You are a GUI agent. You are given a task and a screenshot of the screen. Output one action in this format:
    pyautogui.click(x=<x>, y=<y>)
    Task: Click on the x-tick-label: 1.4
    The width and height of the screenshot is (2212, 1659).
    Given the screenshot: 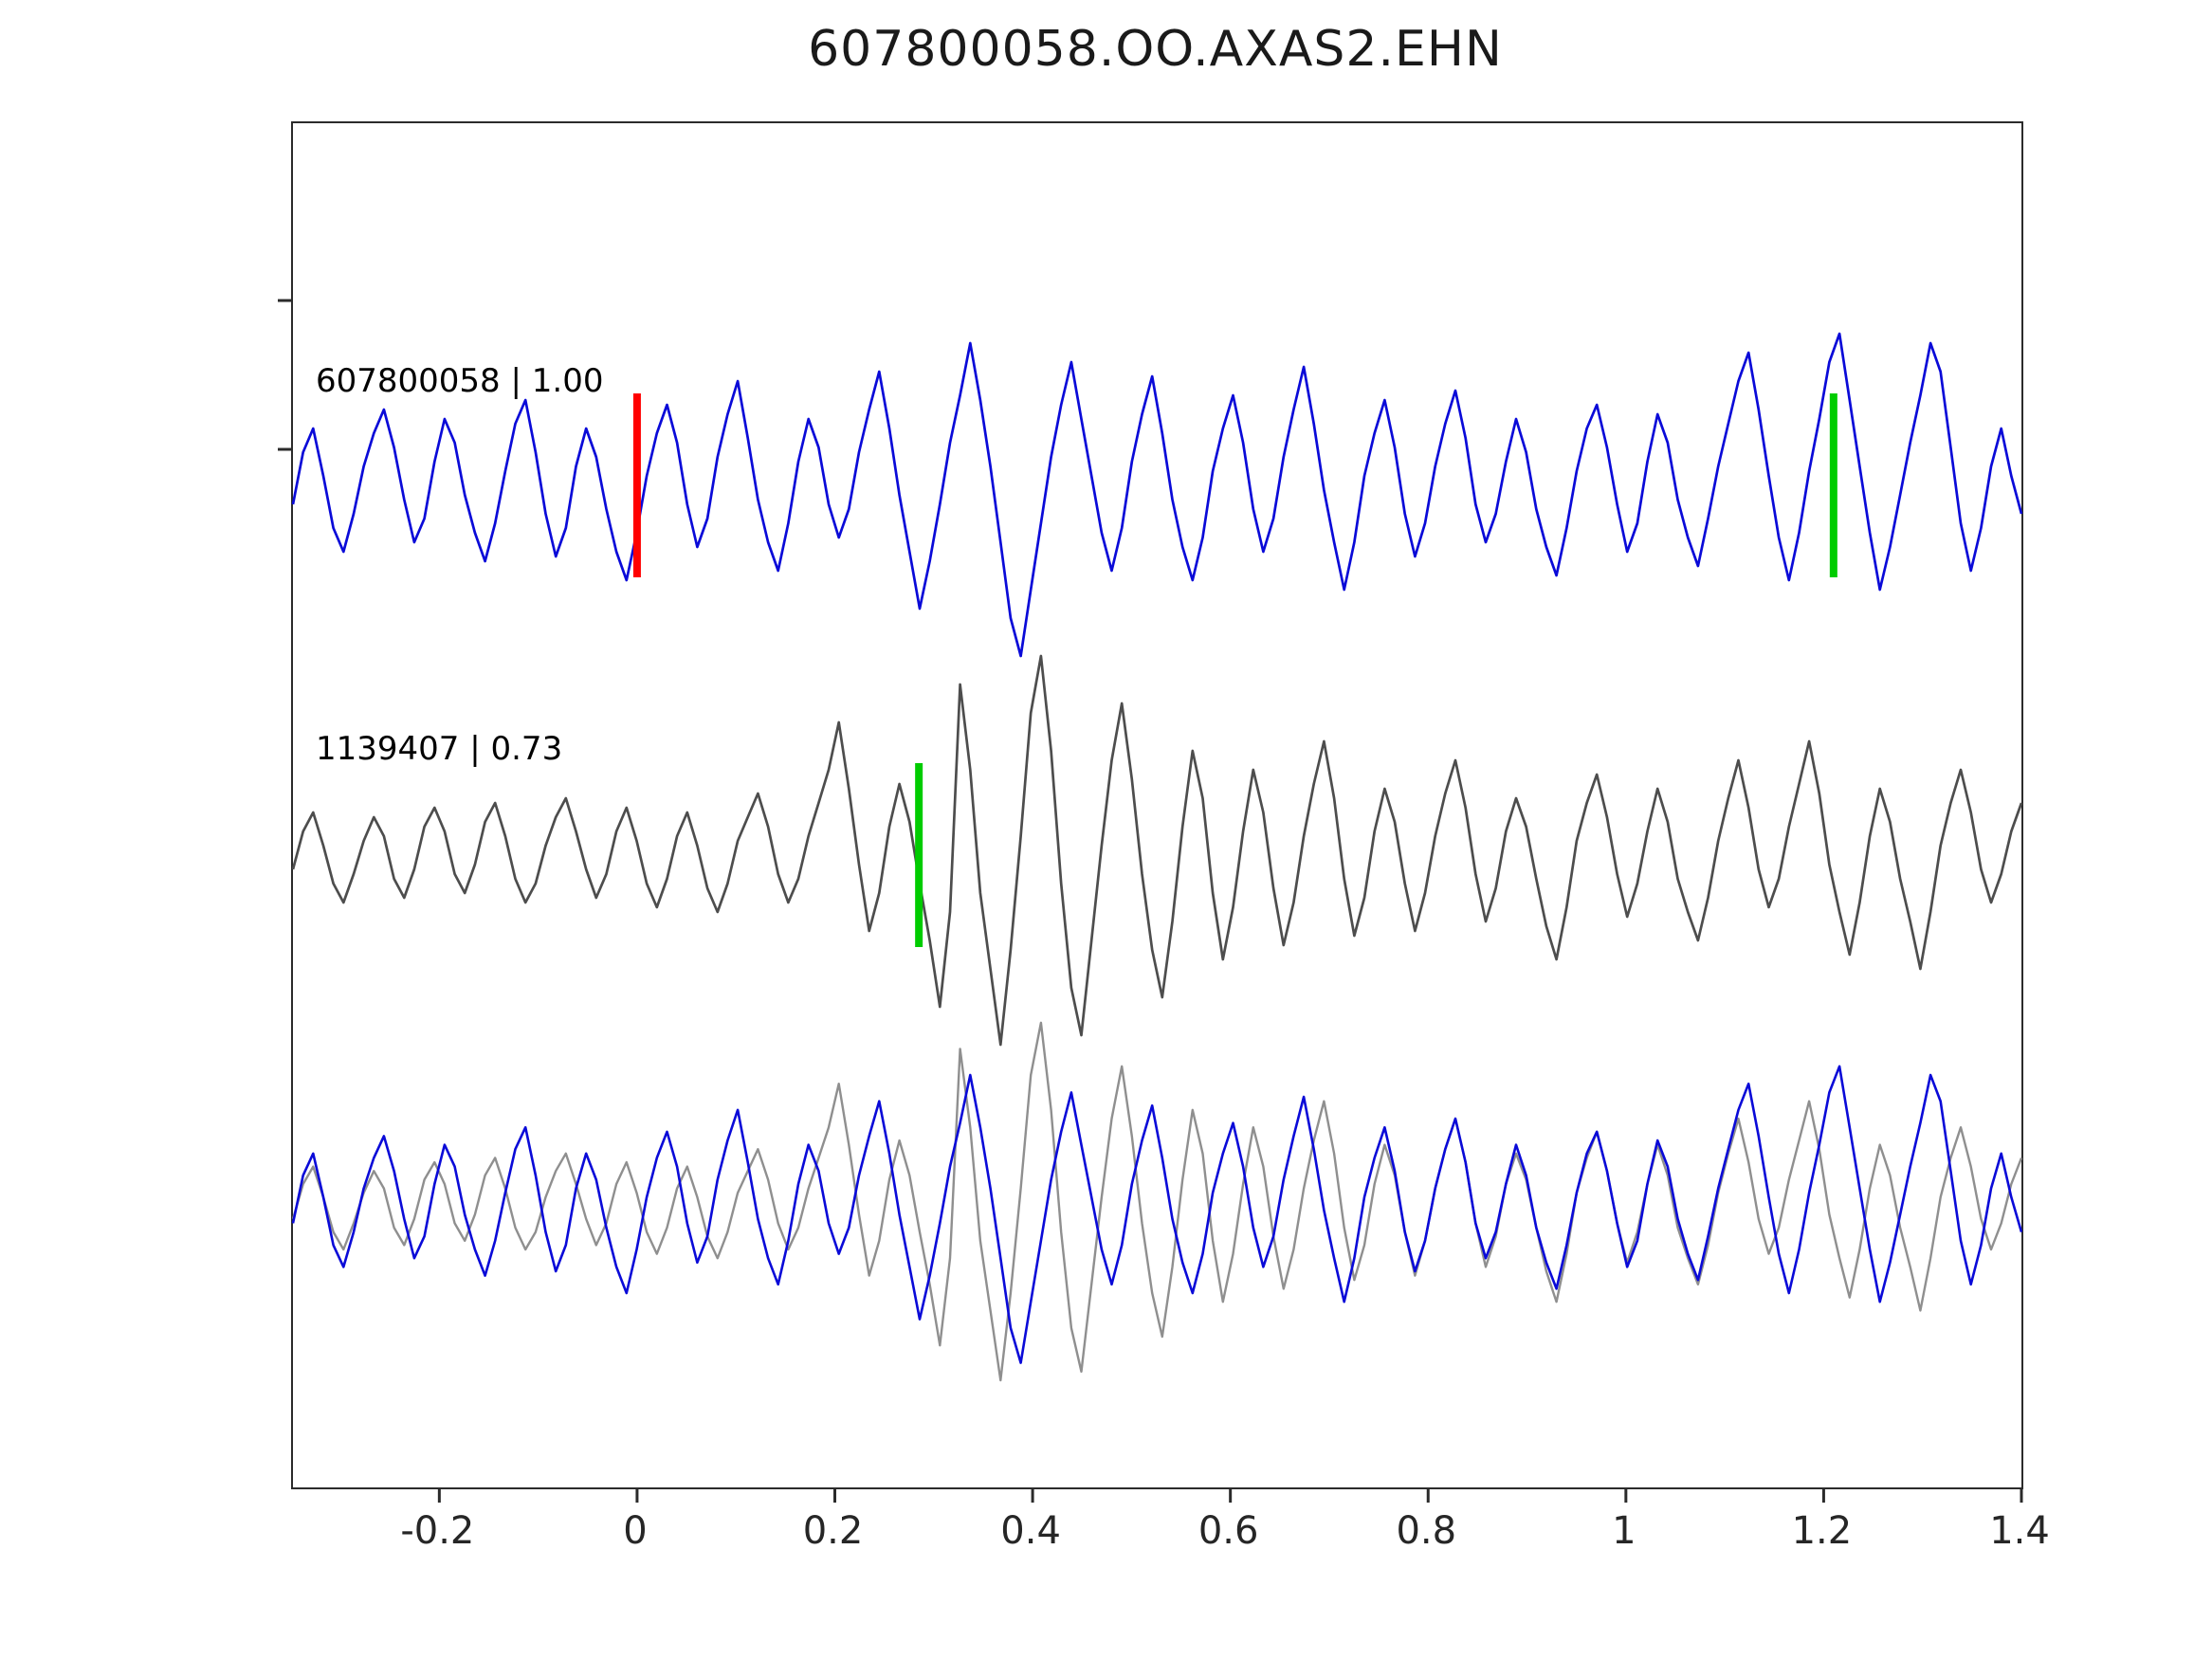 What is the action you would take?
    pyautogui.click(x=2019, y=1531)
    